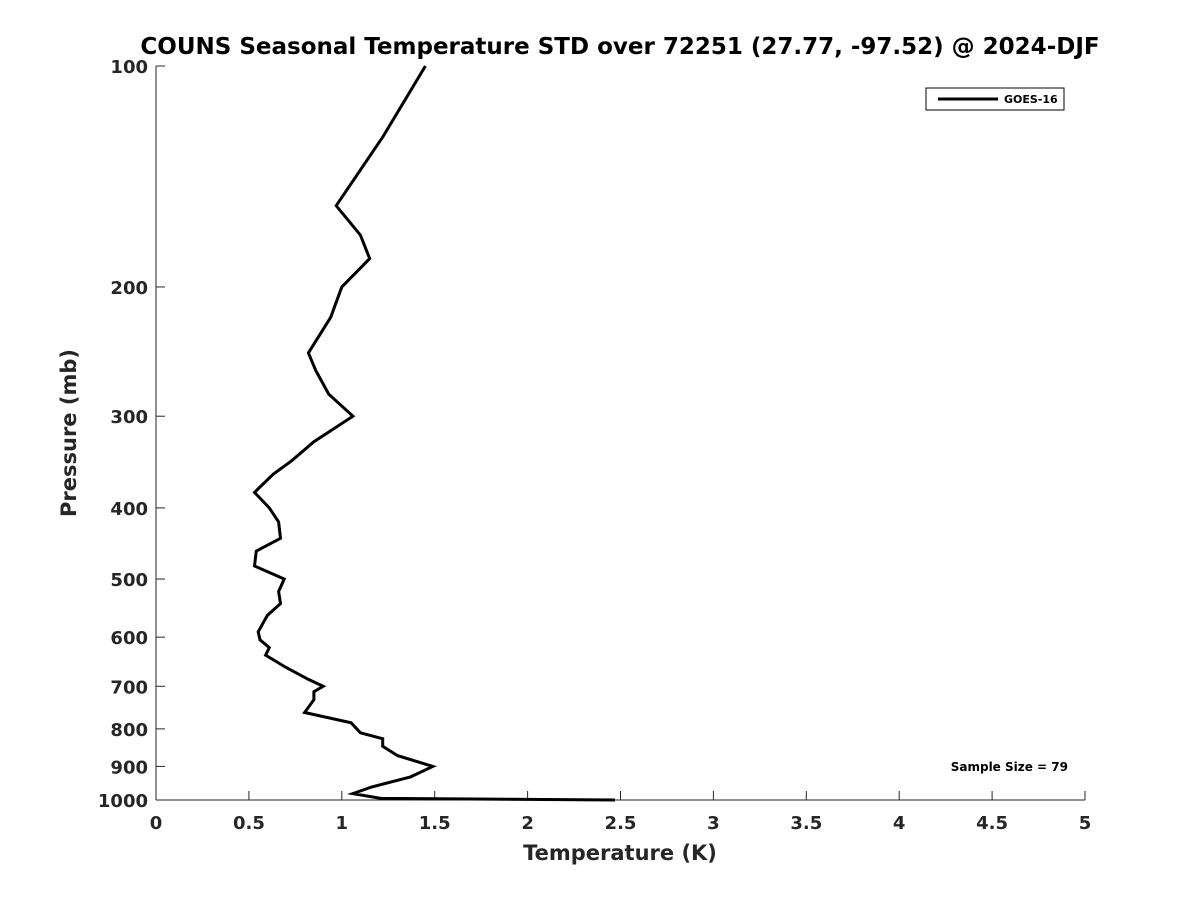 This screenshot has height=900, width=1200. What do you see at coordinates (249, 823) in the screenshot?
I see `x-tick-label: 0.5` at bounding box center [249, 823].